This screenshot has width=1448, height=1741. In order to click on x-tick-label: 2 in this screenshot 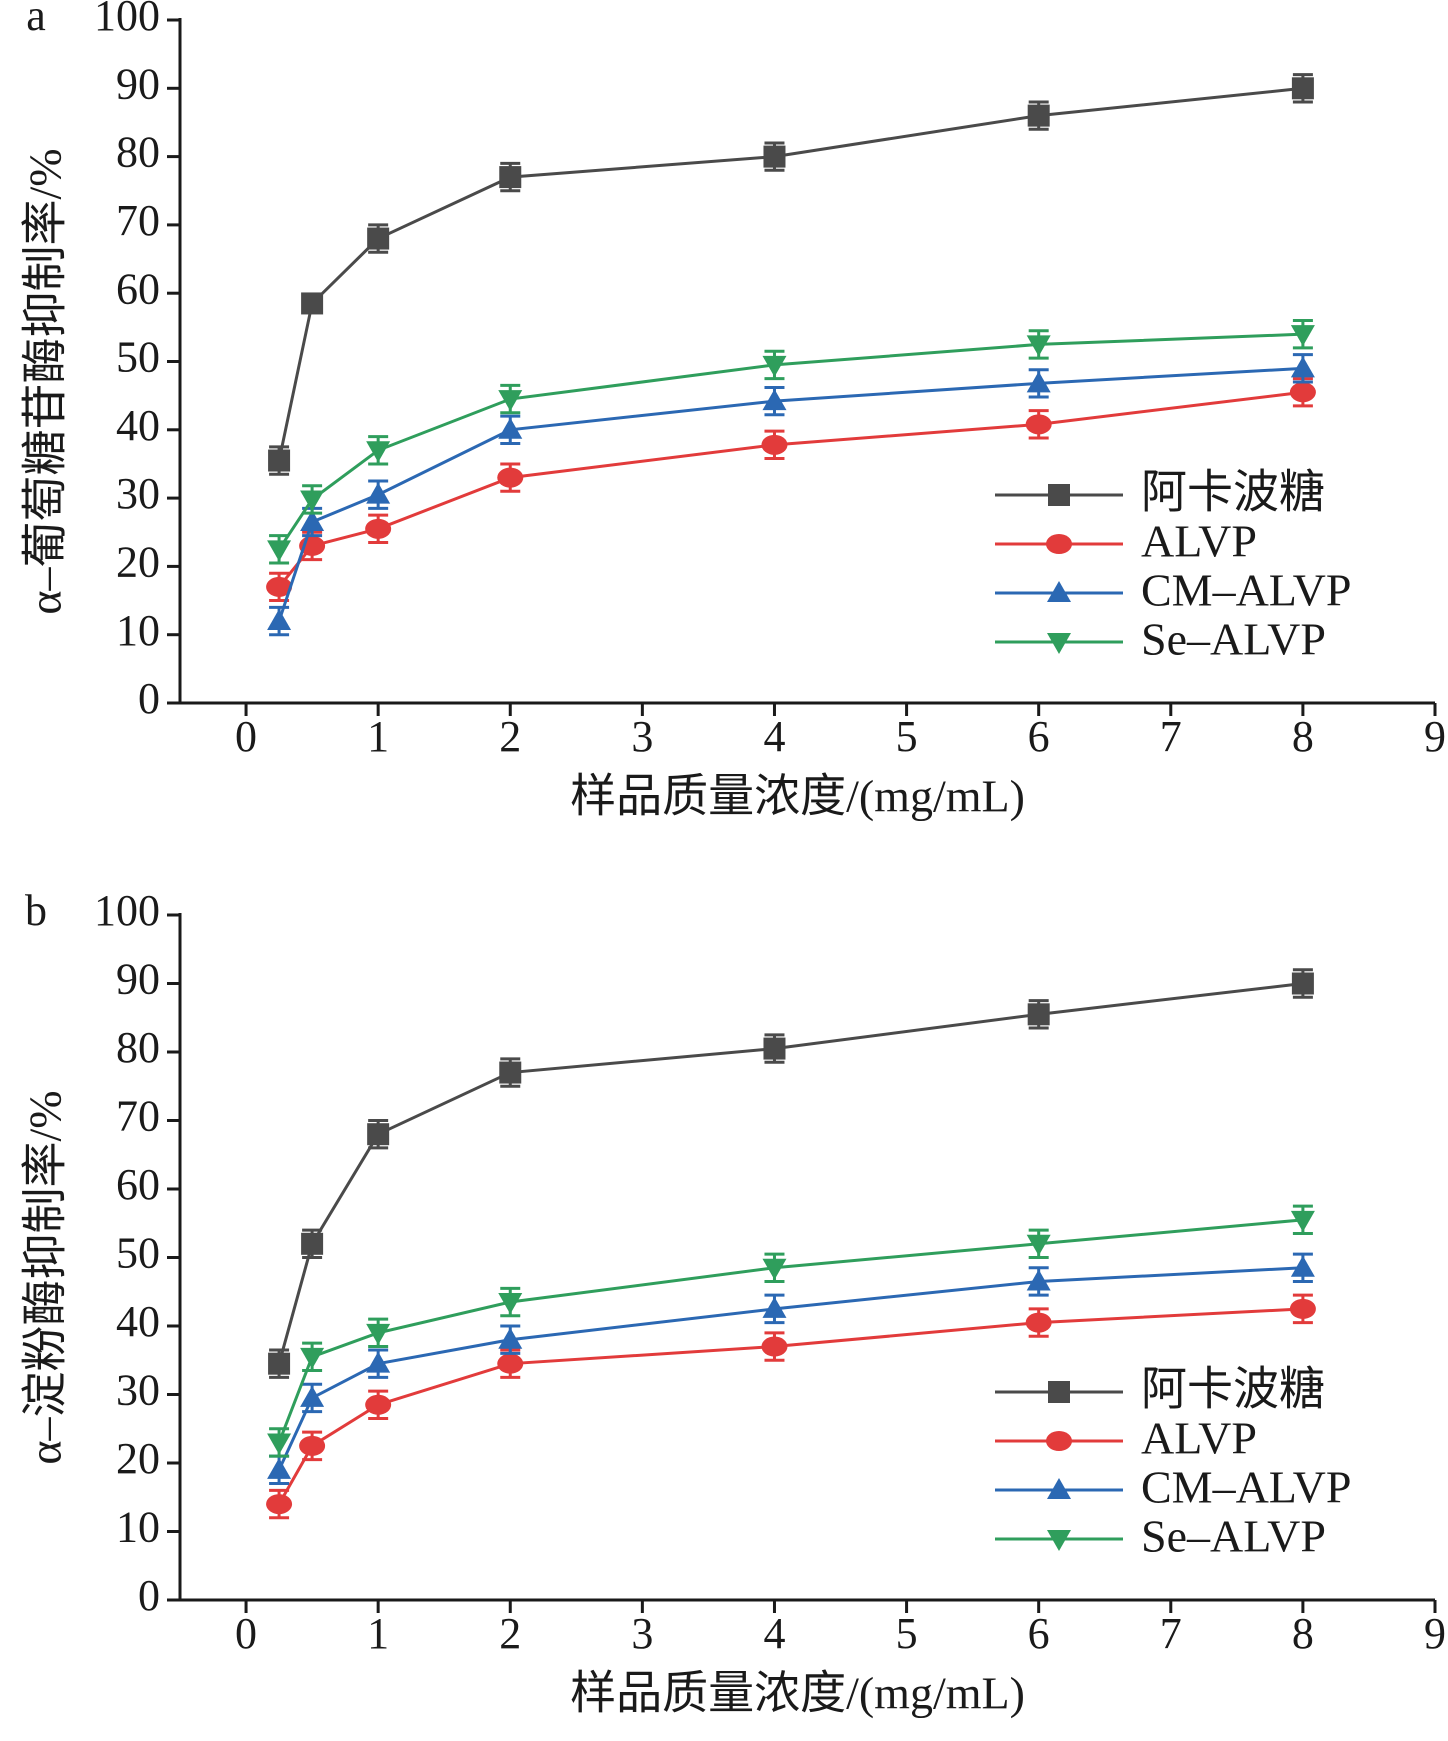, I will do `click(510, 736)`.